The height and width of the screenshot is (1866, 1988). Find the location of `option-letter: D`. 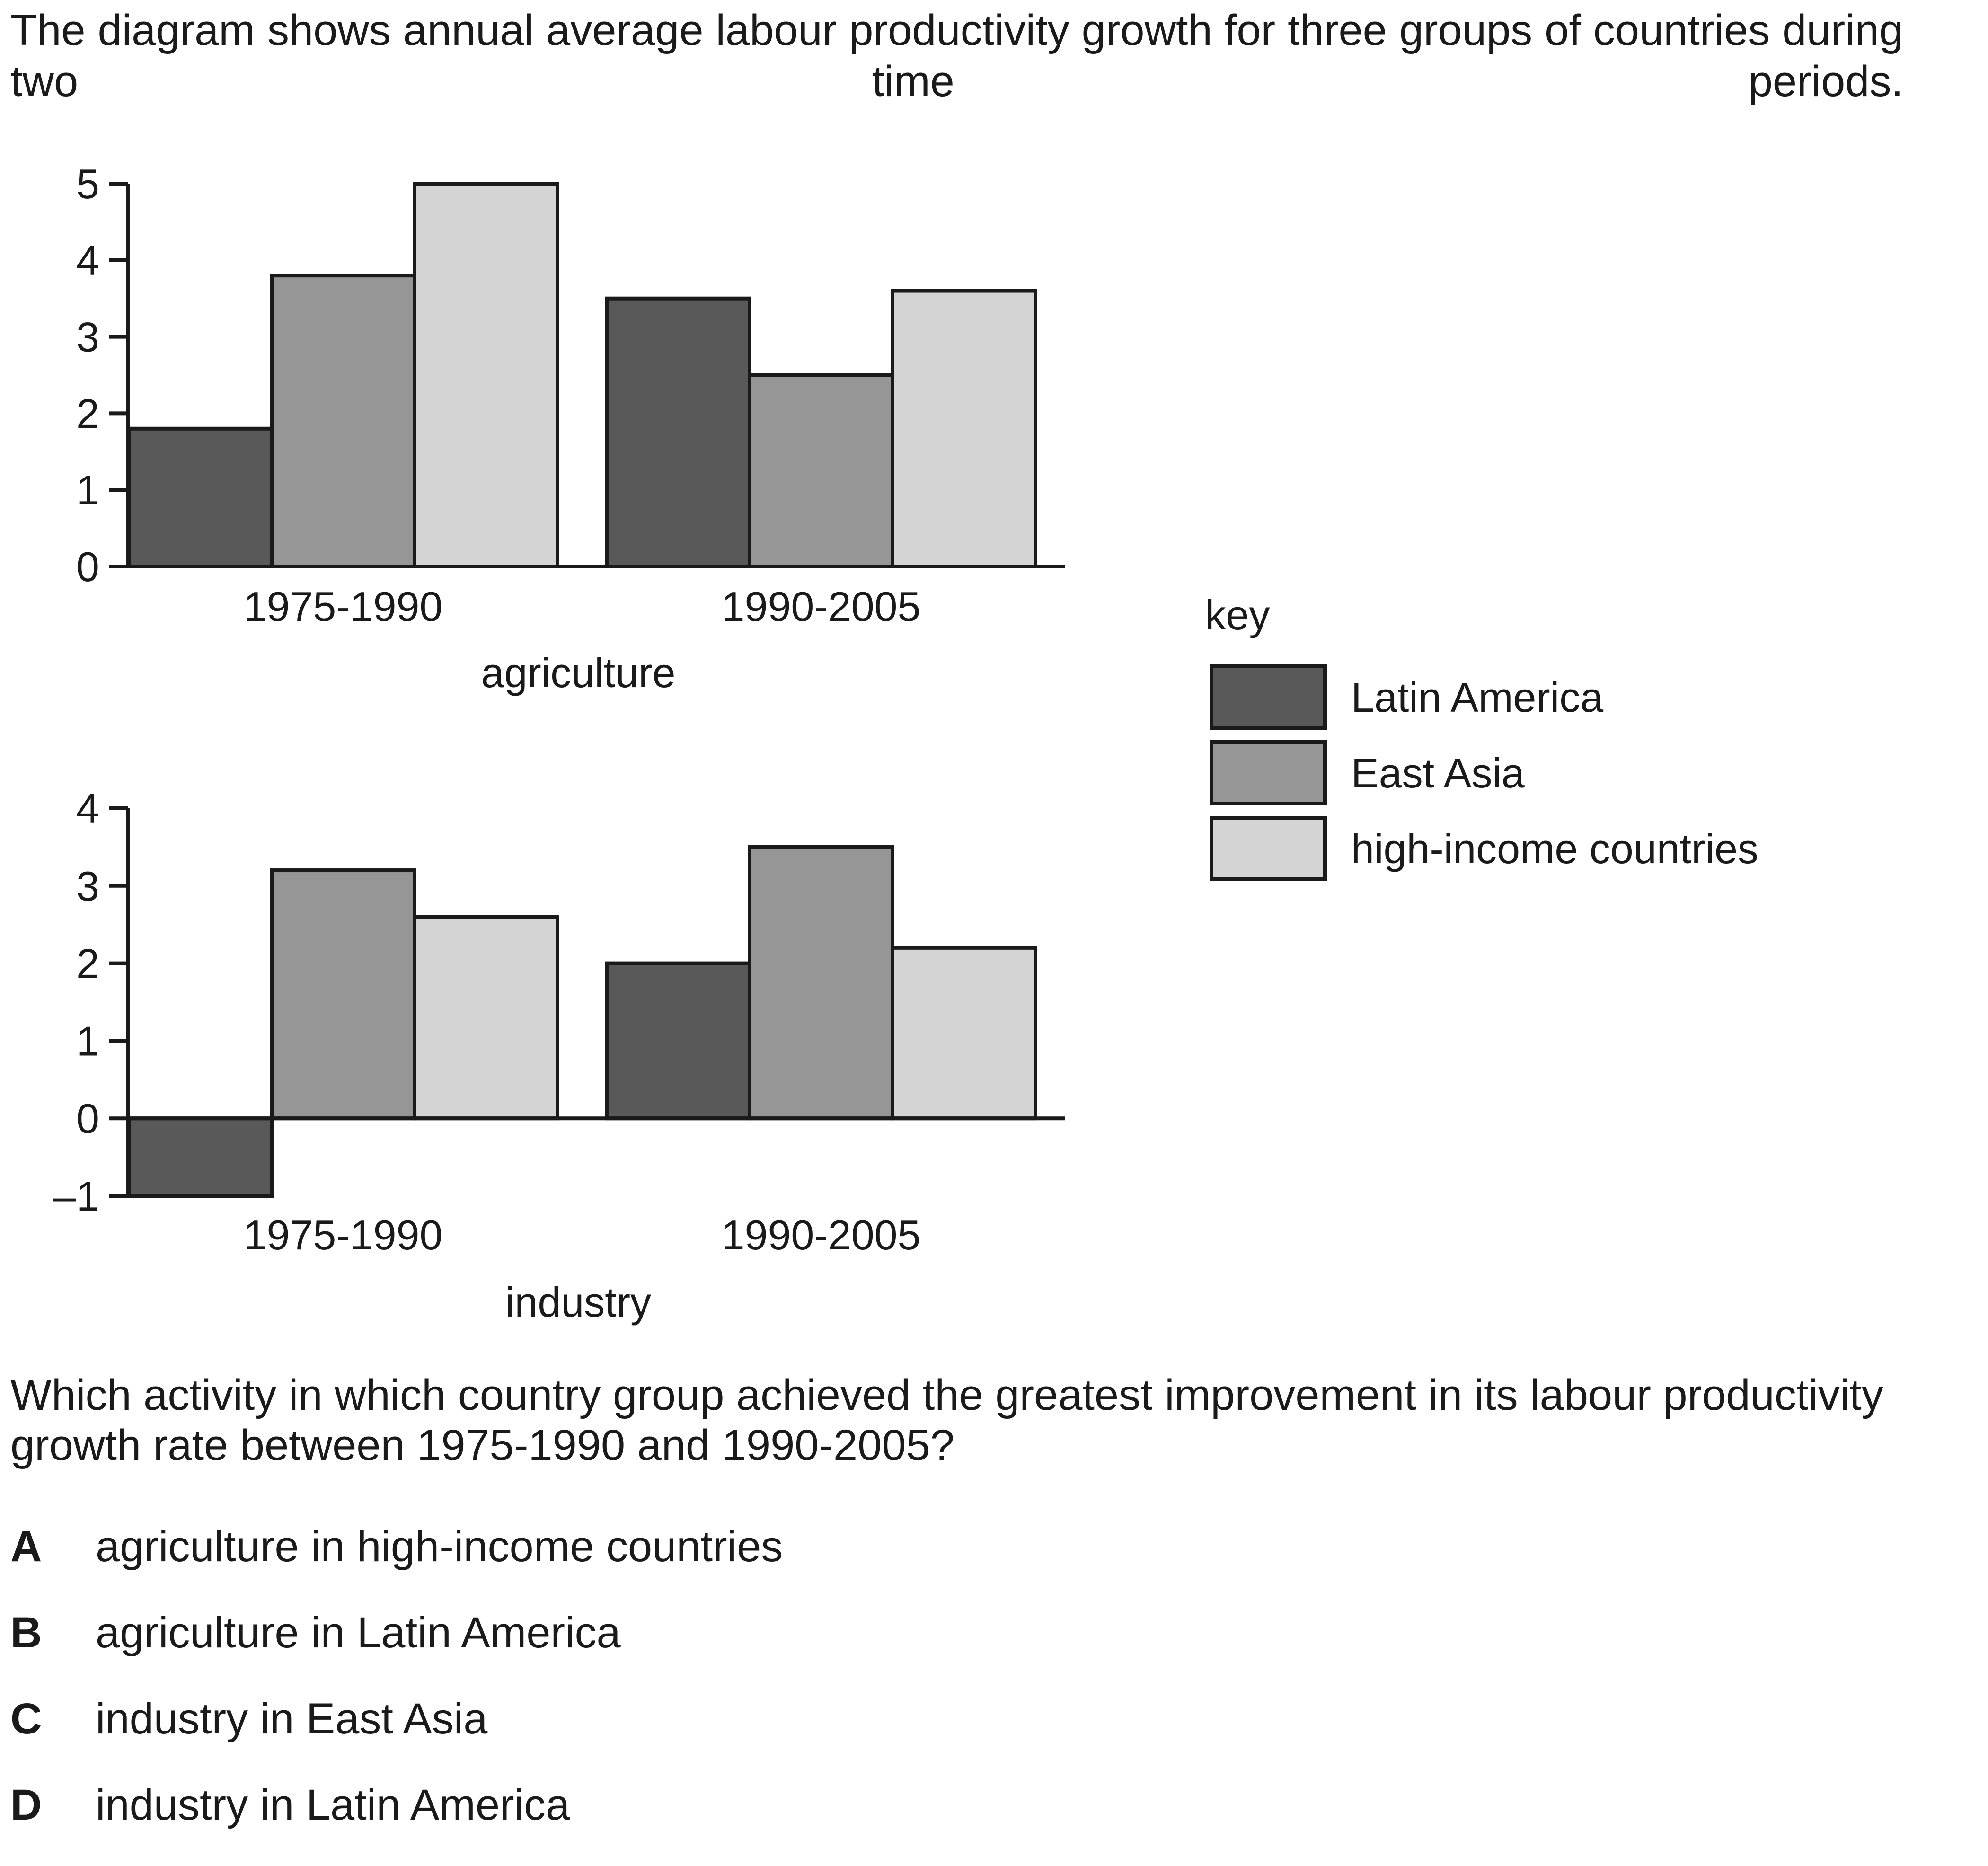

option-letter: D is located at coordinates (26, 1805).